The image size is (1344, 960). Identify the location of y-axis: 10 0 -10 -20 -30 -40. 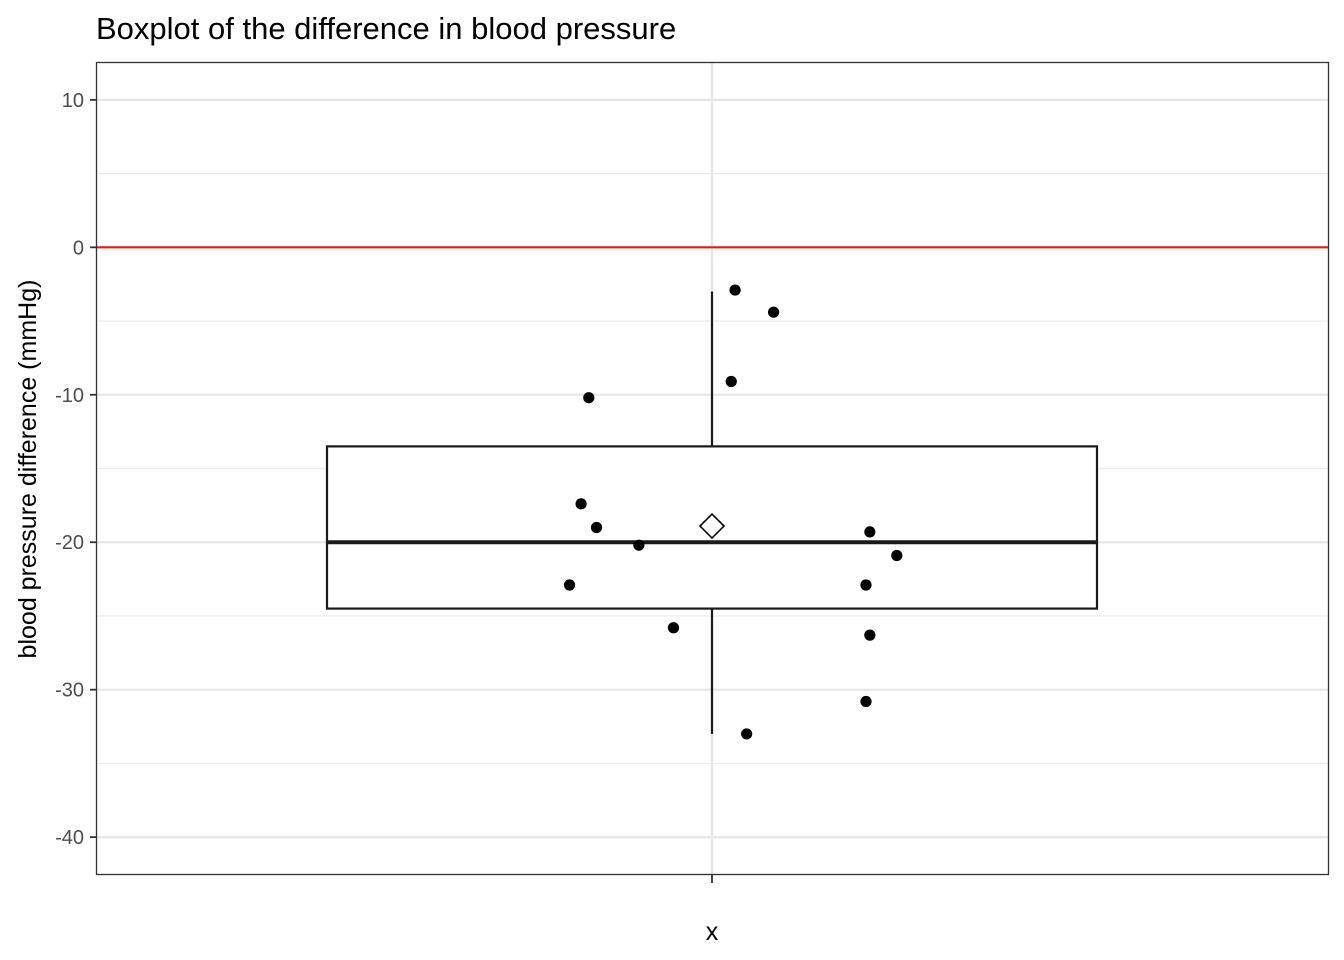
(76, 469).